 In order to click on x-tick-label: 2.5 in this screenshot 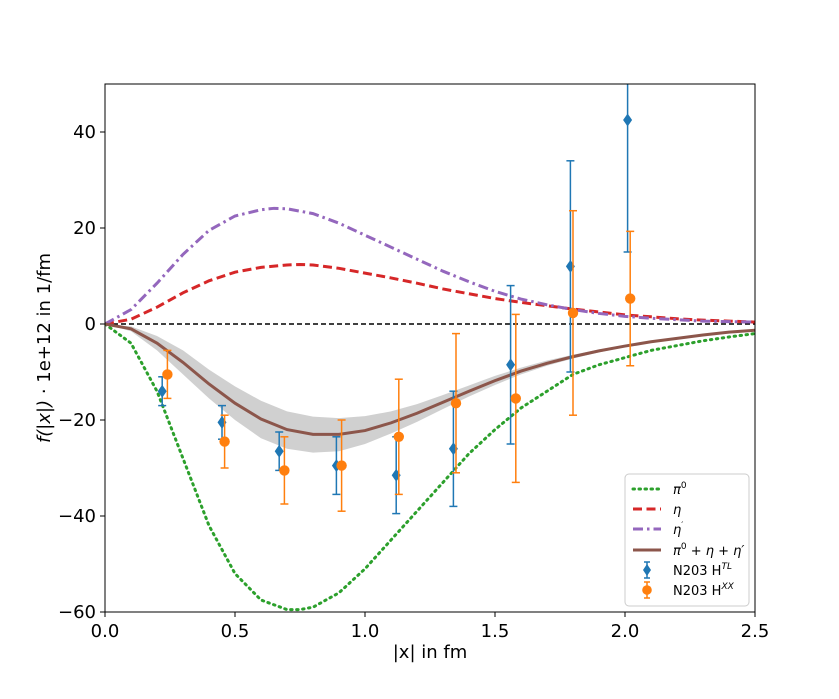, I will do `click(755, 631)`.